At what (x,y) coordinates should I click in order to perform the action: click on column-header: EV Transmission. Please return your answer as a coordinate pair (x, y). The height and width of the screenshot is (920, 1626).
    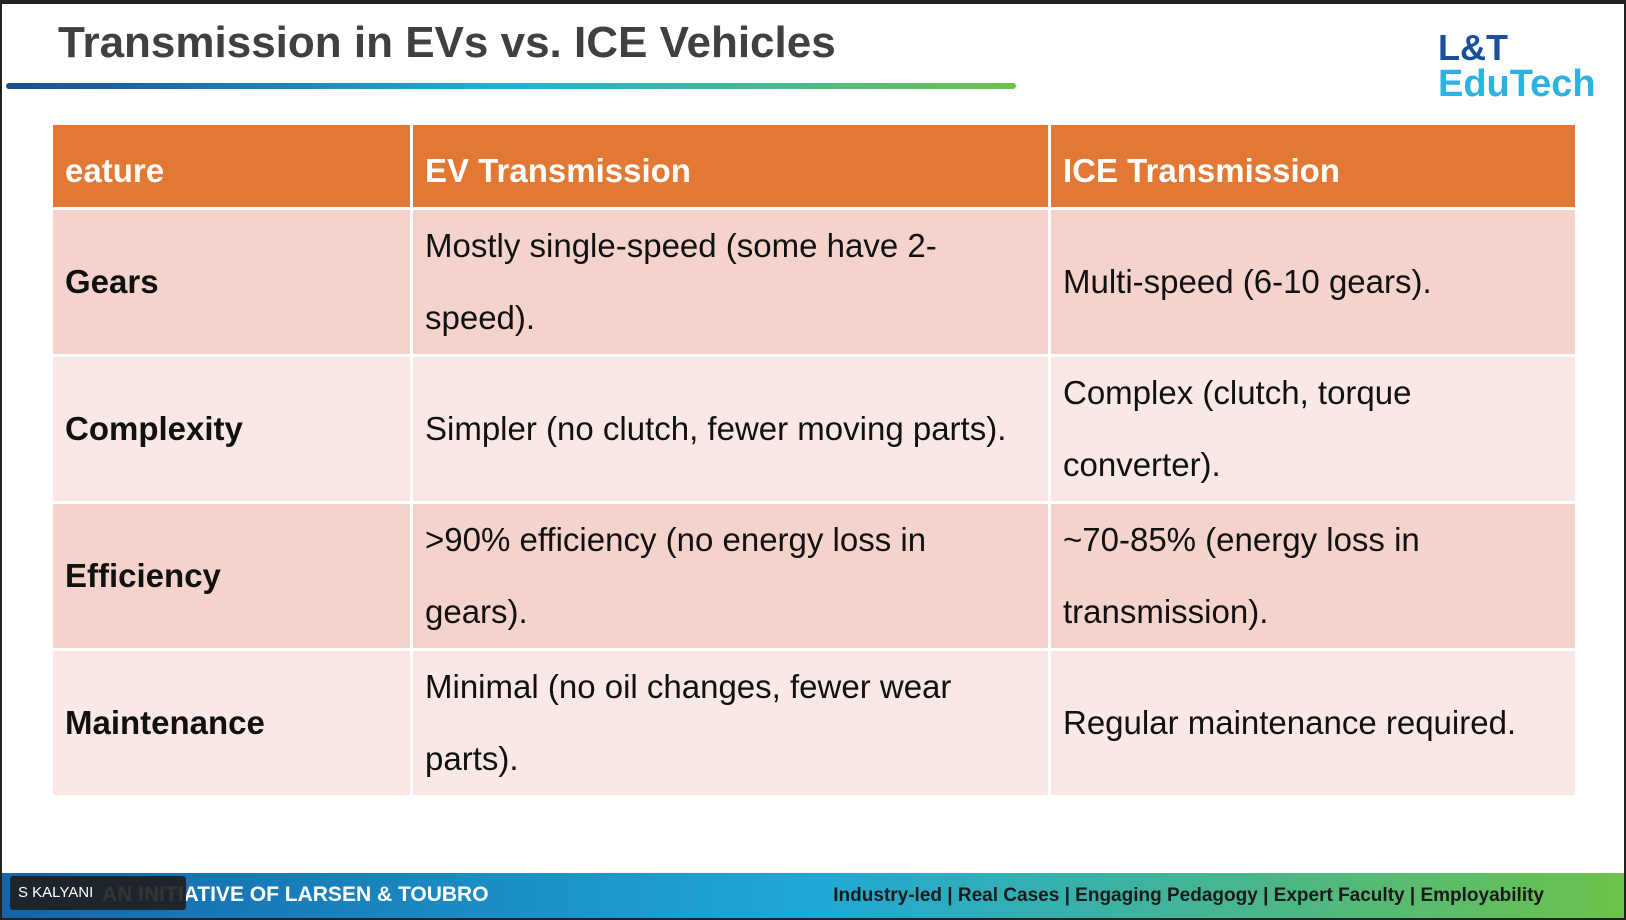
    Looking at the image, I should click on (730, 166).